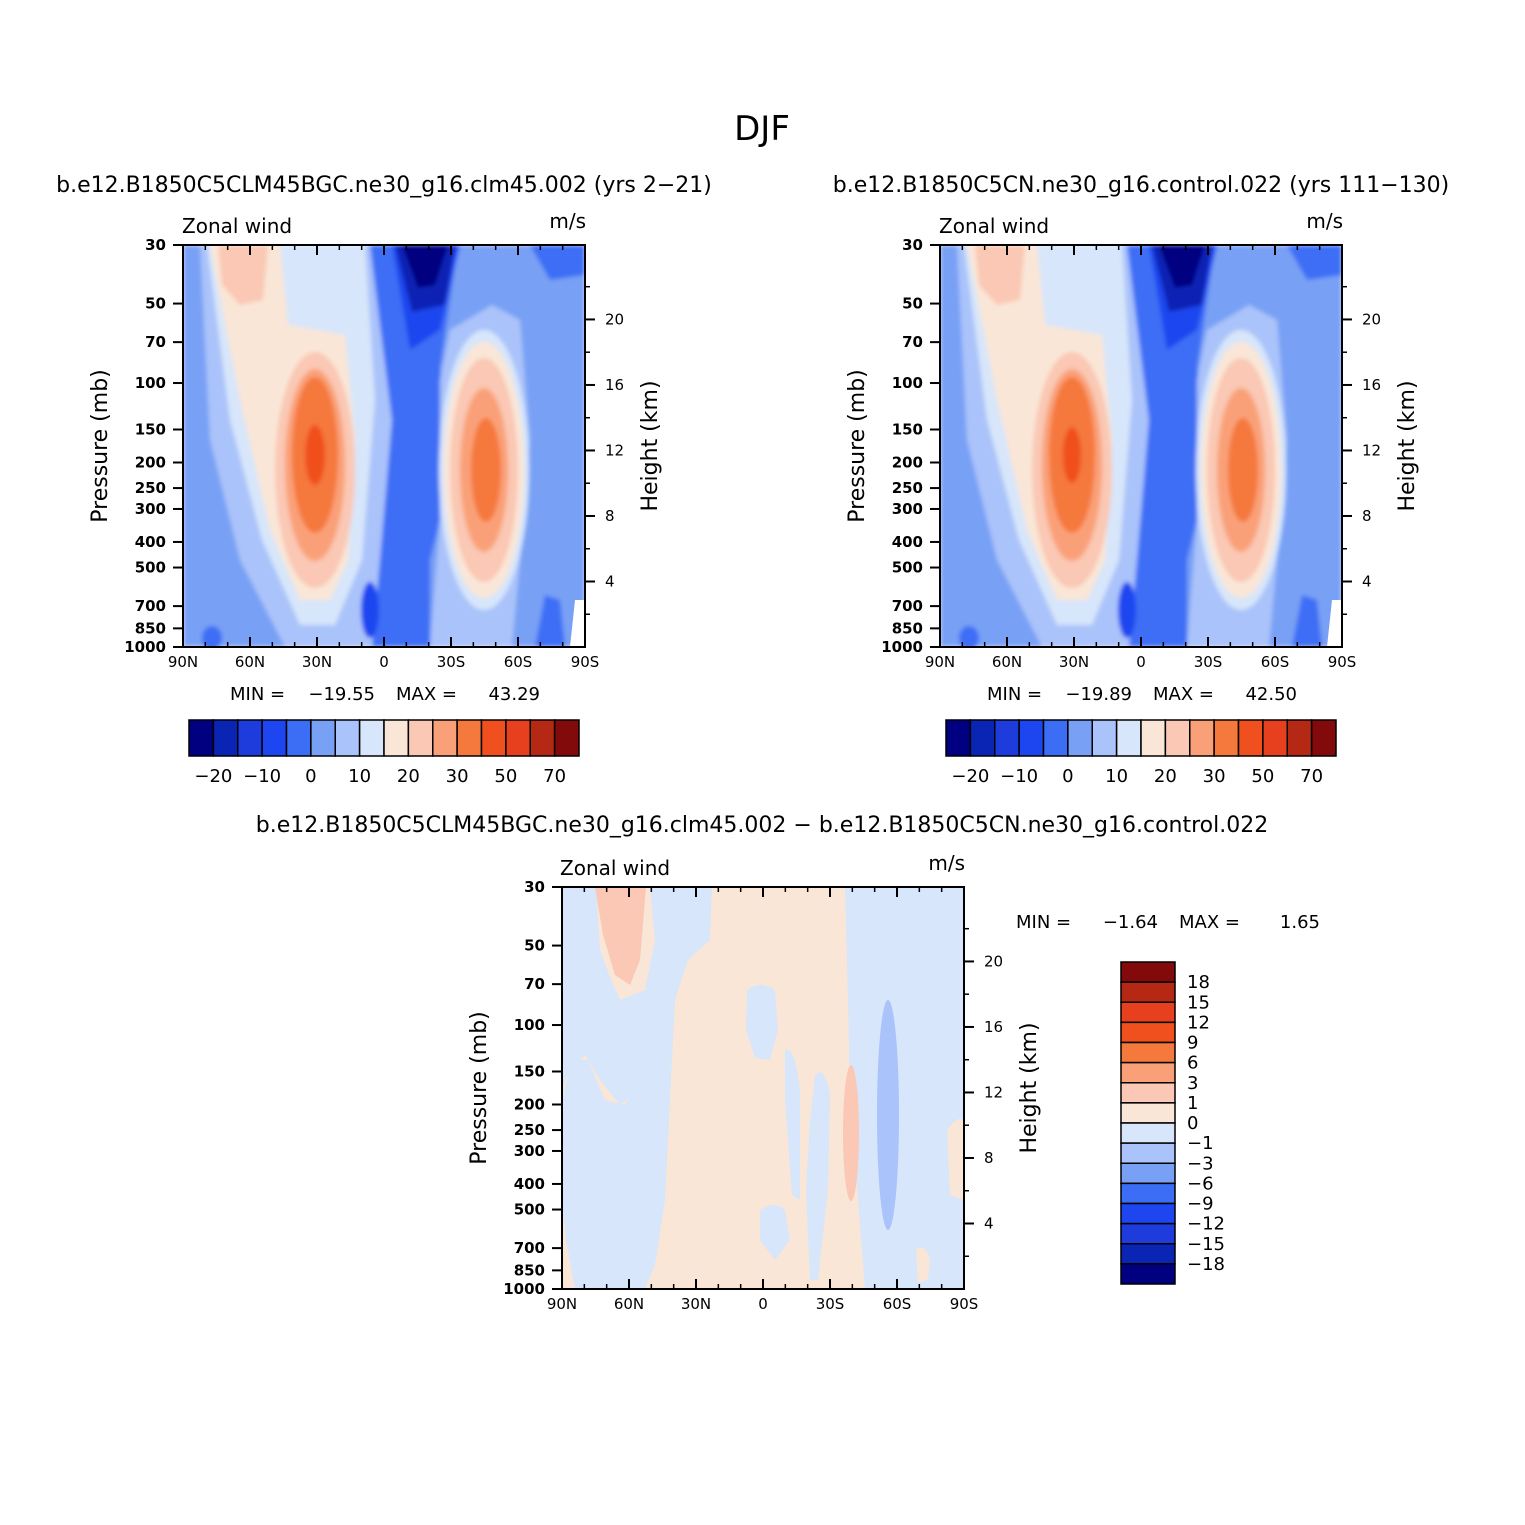 This screenshot has height=1525, width=1525. What do you see at coordinates (1200, 1143) in the screenshot?
I see `colorbar-label: −1` at bounding box center [1200, 1143].